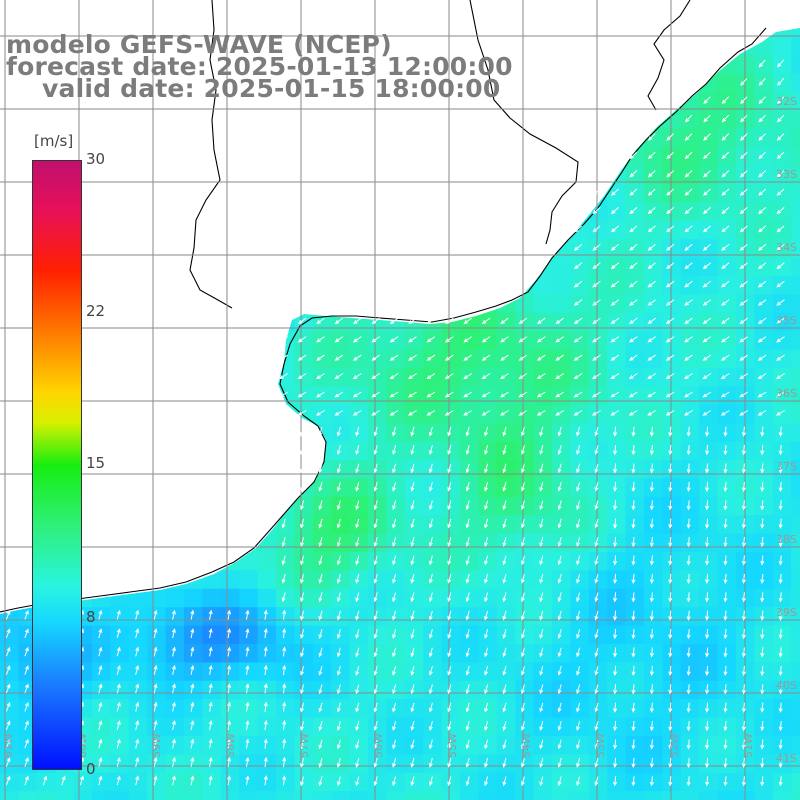 The width and height of the screenshot is (800, 800). I want to click on title-valid-date: valid date: 2025-01-15 18:00:00, so click(271, 88).